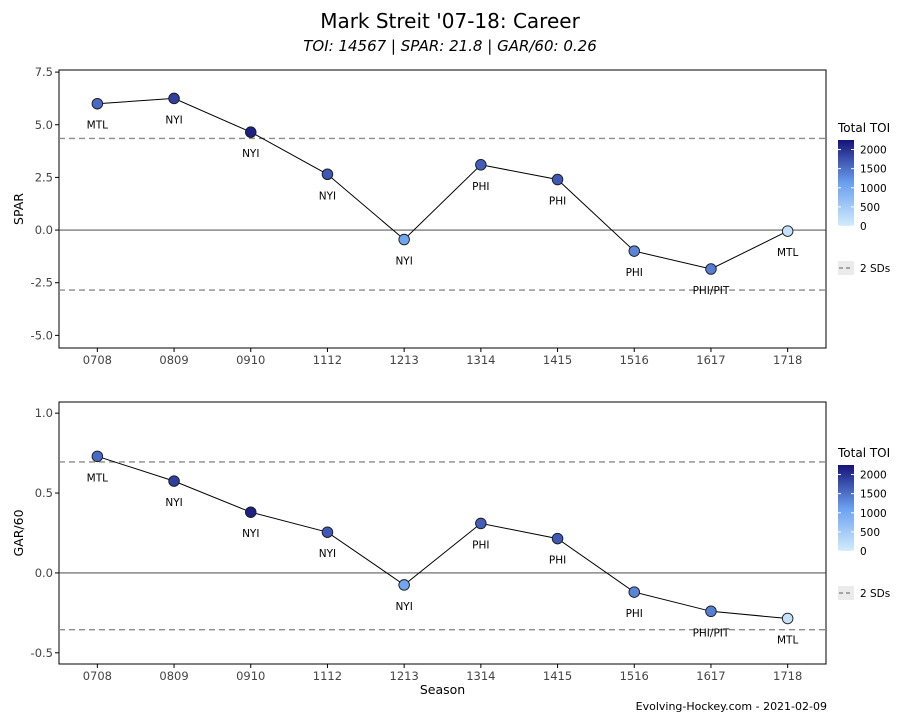 The image size is (900, 720). What do you see at coordinates (44, 177) in the screenshot?
I see `y-tick-label: 2.5` at bounding box center [44, 177].